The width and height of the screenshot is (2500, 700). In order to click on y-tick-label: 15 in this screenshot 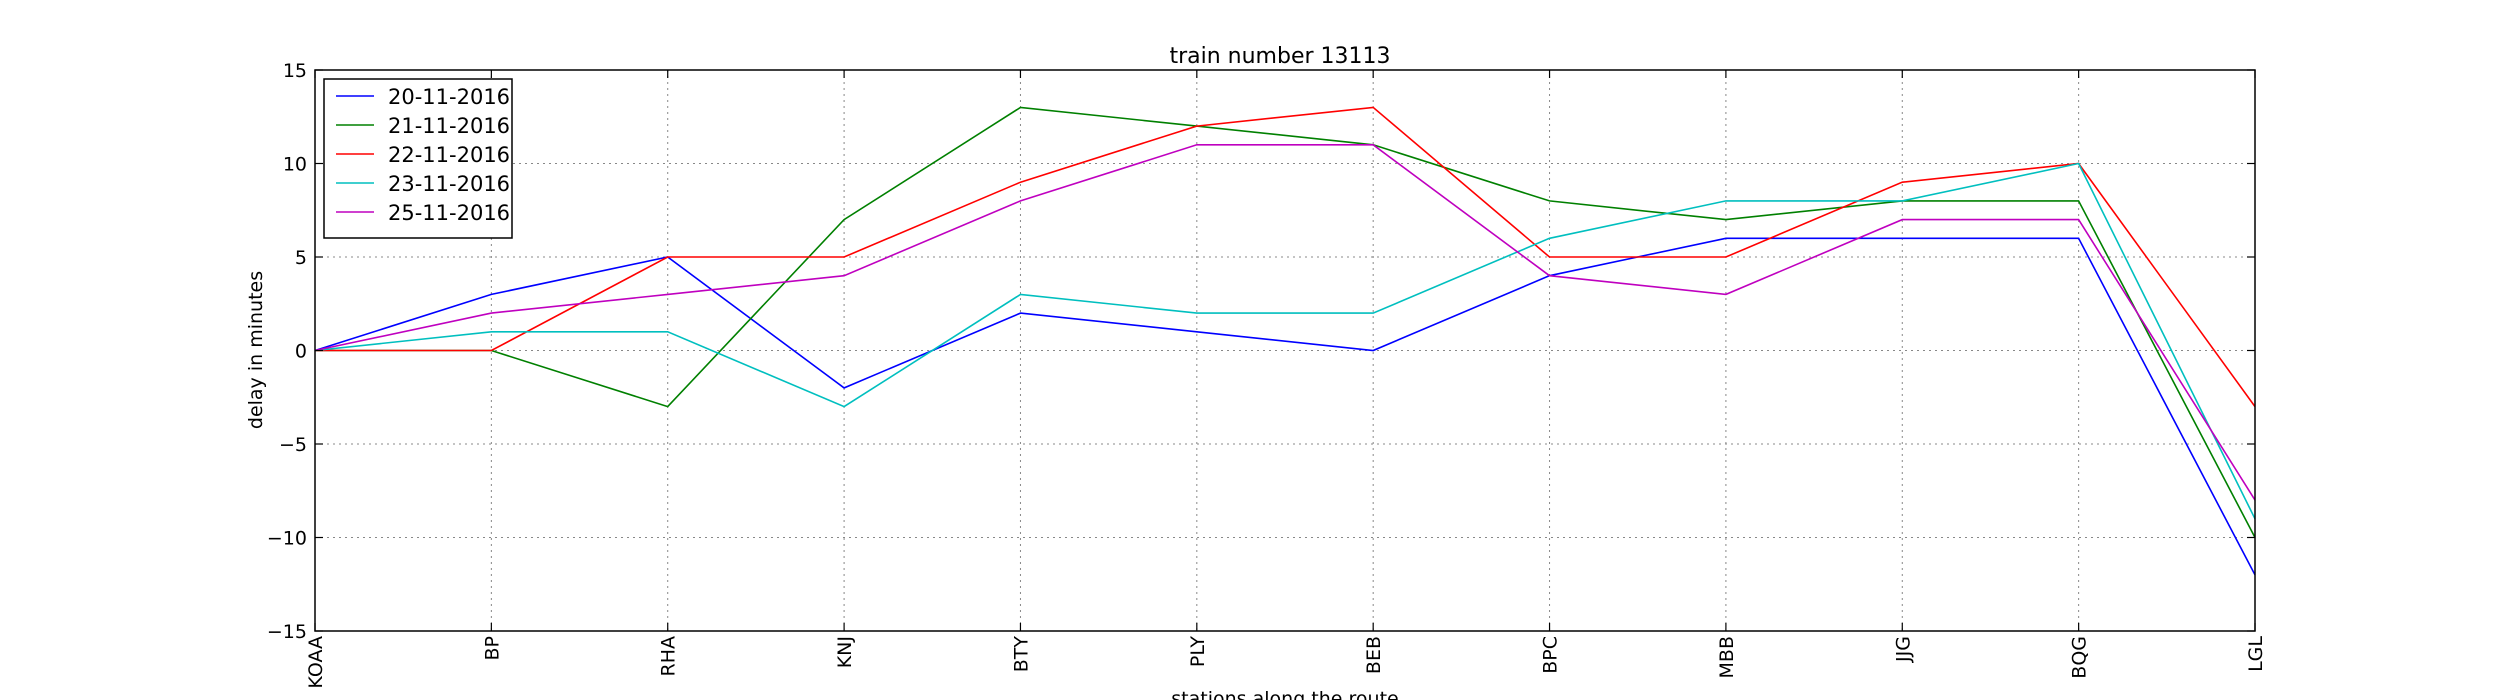, I will do `click(295, 71)`.